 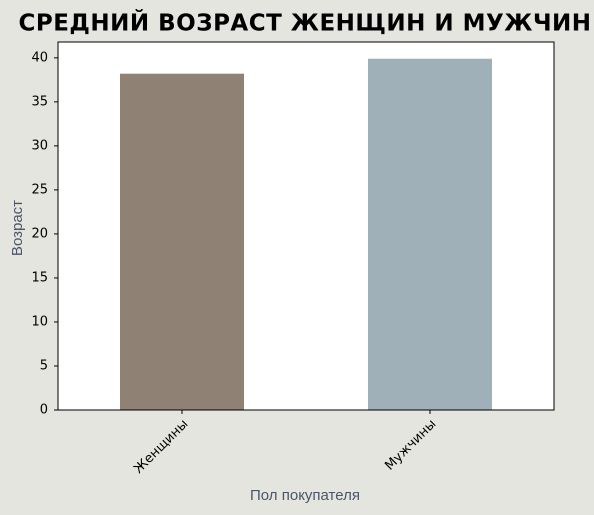 I want to click on y-tick-label: 0, so click(x=44, y=410).